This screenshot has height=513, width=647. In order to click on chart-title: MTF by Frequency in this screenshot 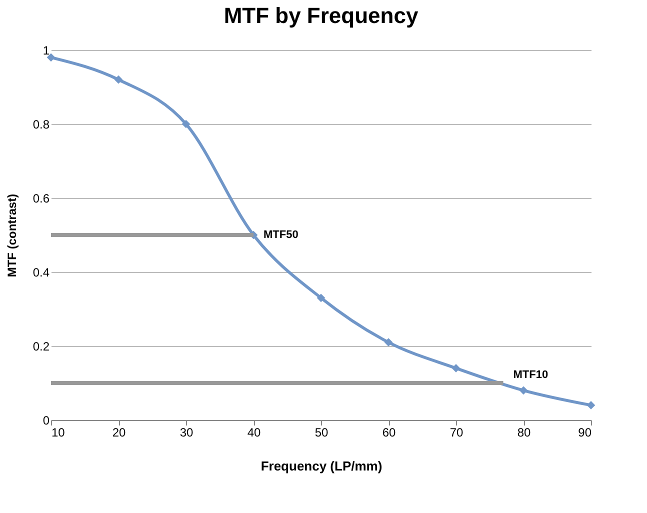, I will do `click(321, 15)`.